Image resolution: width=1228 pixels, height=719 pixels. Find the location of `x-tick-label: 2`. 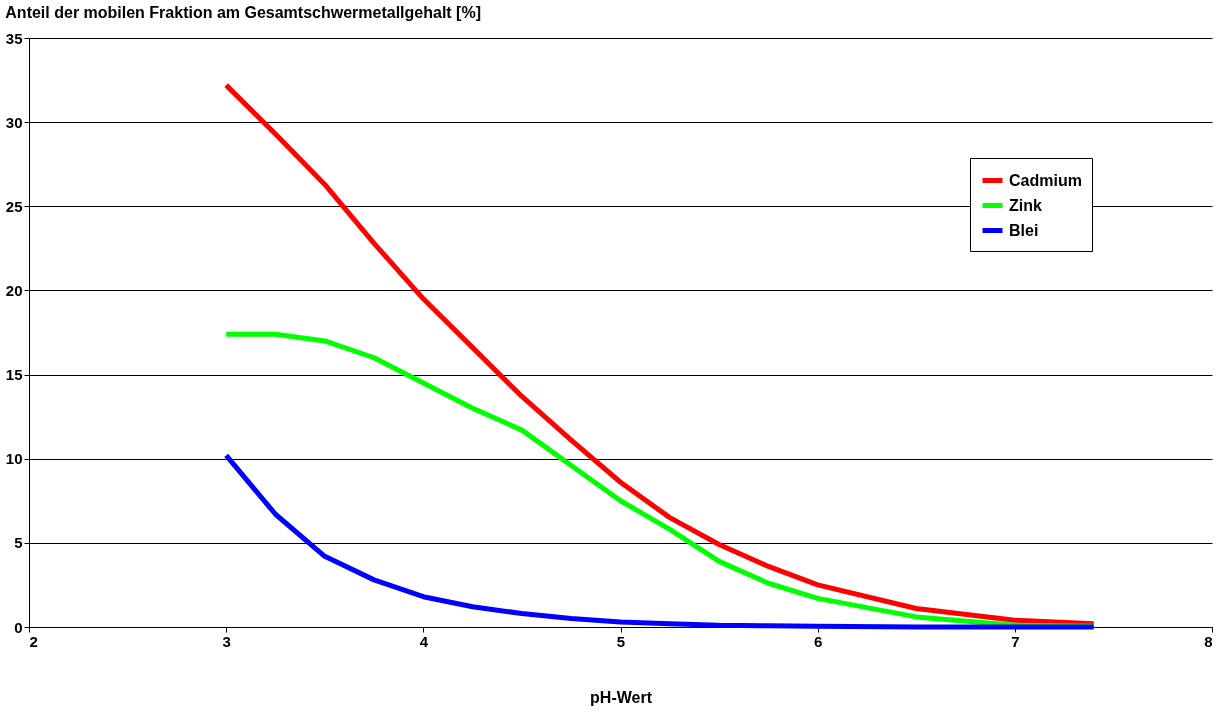

x-tick-label: 2 is located at coordinates (33, 641).